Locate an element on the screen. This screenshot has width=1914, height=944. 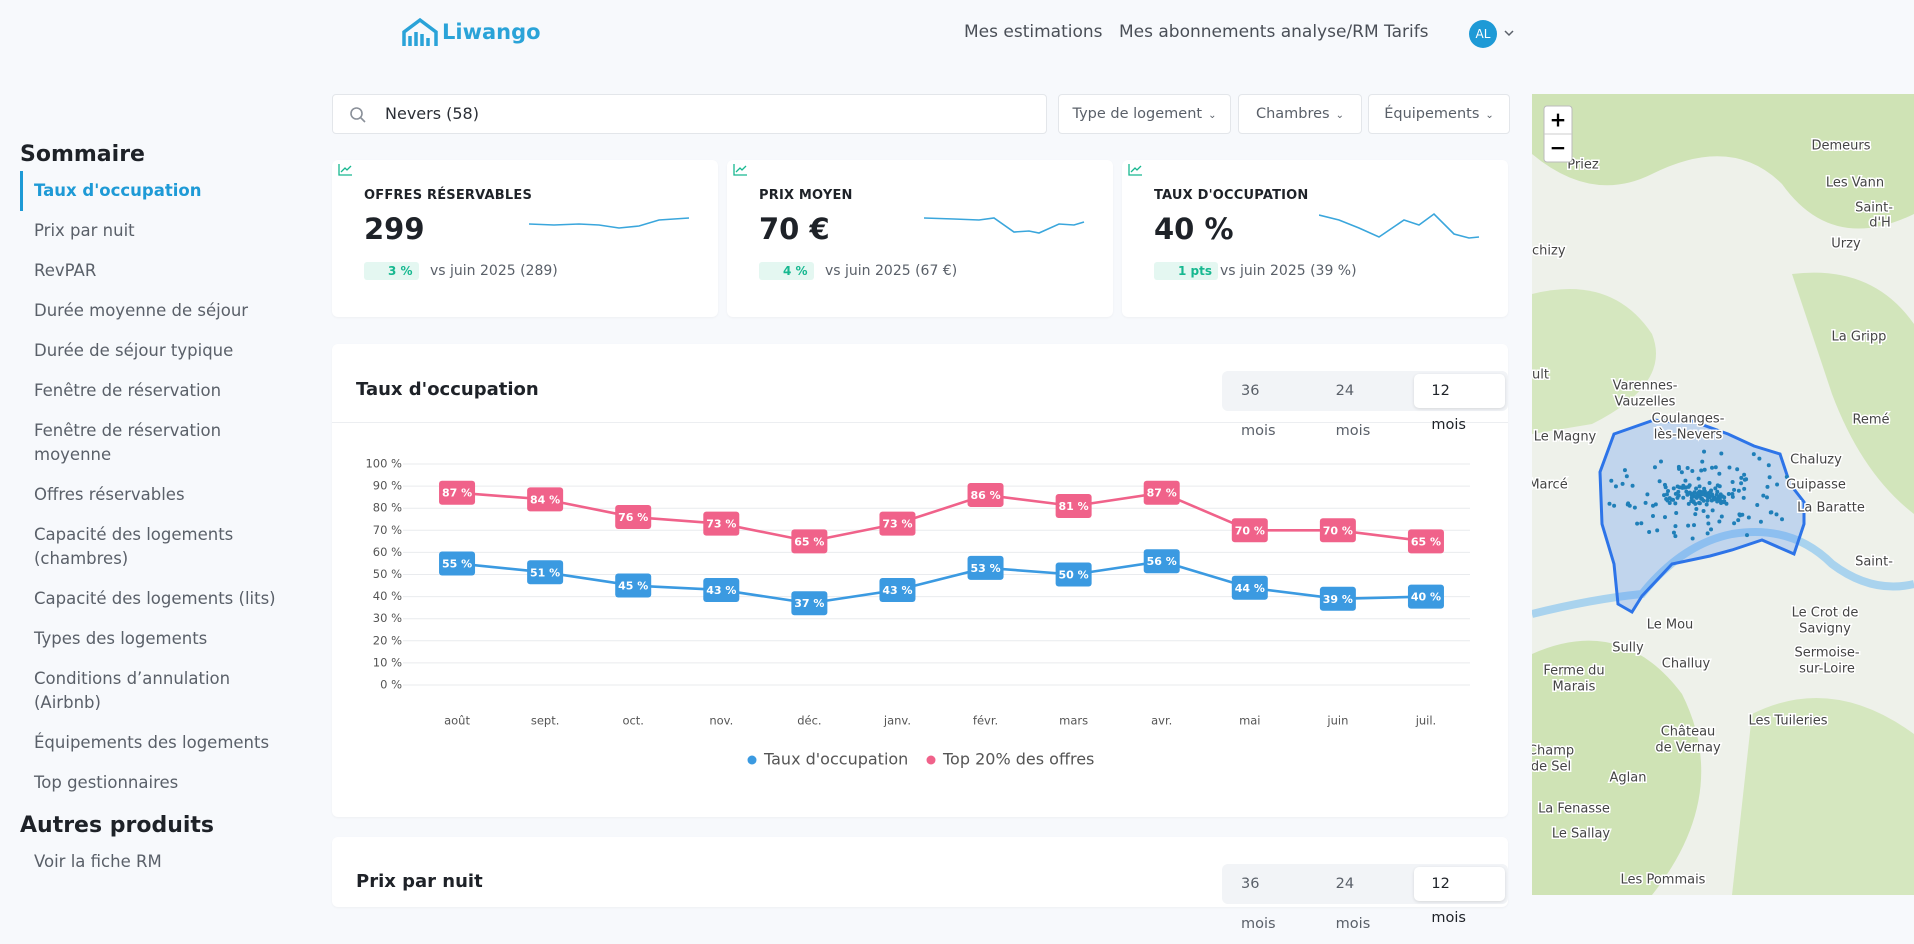
nav-link: Mes abonnements analyse/RM is located at coordinates (1249, 32).